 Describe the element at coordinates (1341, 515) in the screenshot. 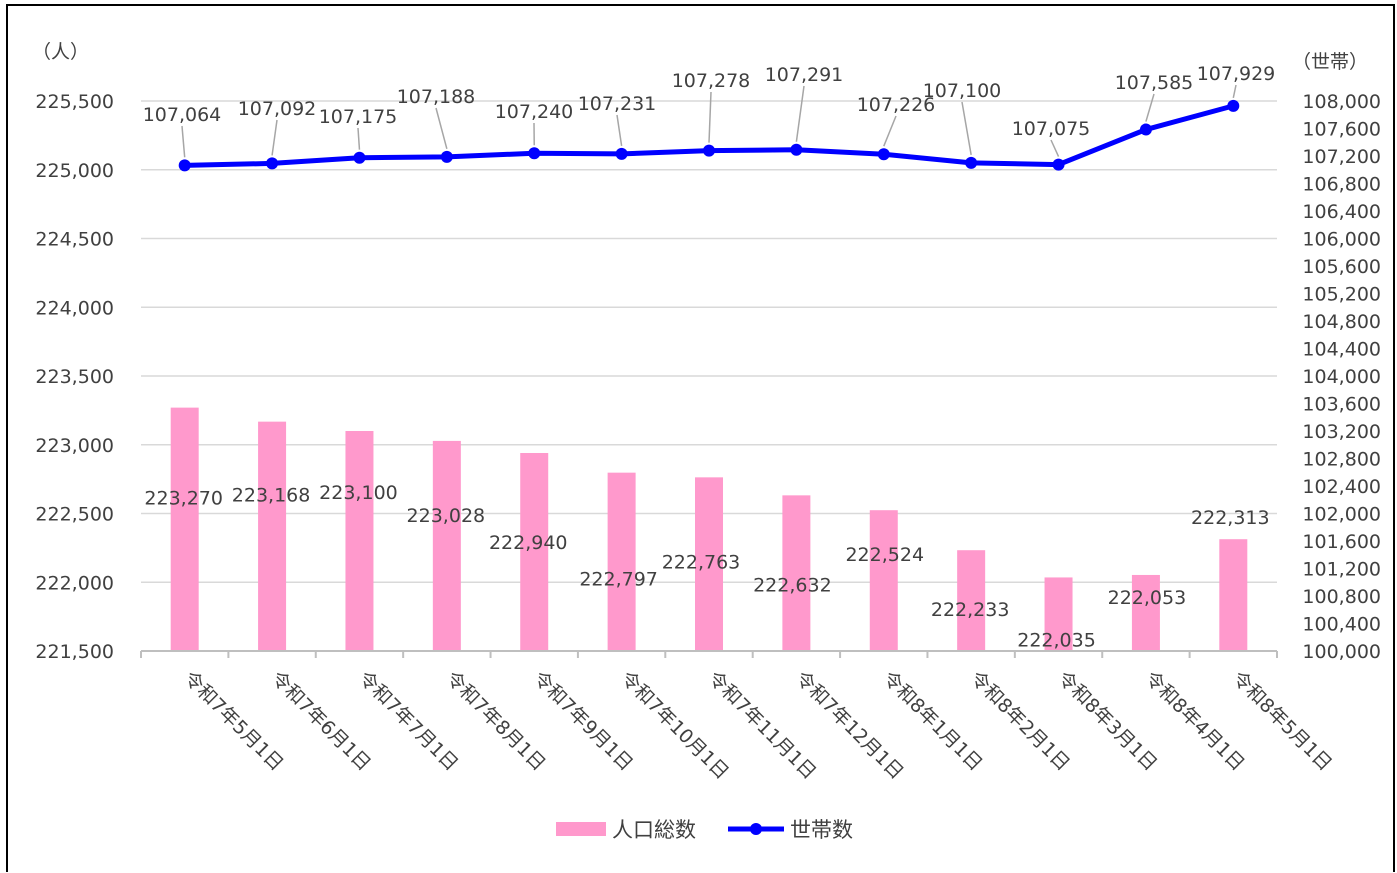

I see `right-tick-label: 102,000` at that location.